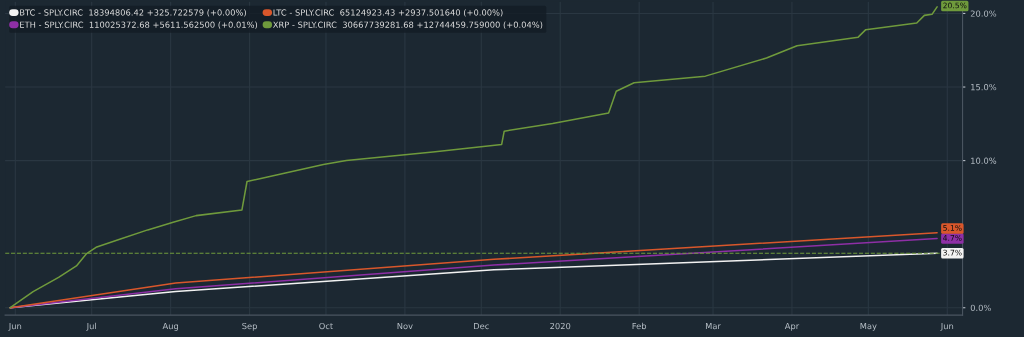 Image resolution: width=1024 pixels, height=337 pixels. Describe the element at coordinates (984, 87) in the screenshot. I see `y-tick-label: 15.0%` at that location.